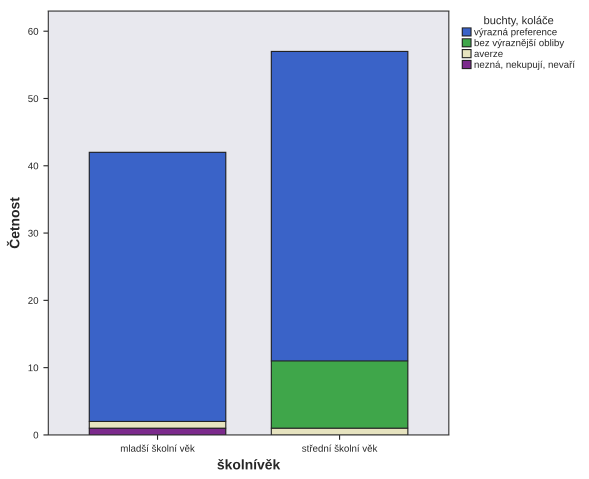  Describe the element at coordinates (488, 55) in the screenshot. I see `legend-label: averze` at that location.